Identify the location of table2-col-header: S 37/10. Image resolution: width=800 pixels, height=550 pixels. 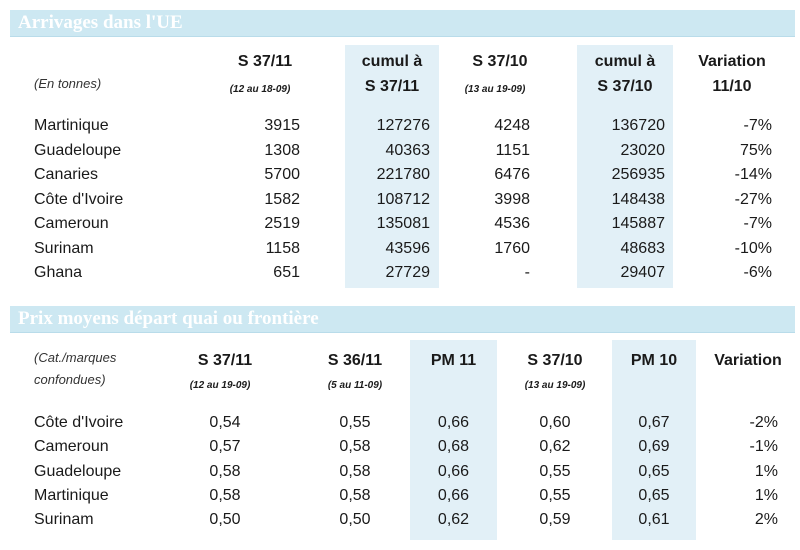
(555, 360).